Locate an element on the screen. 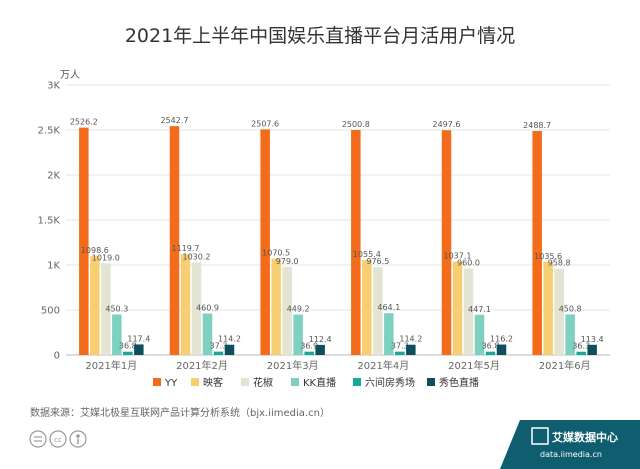 The image size is (640, 469). data-label: 1070.5 is located at coordinates (276, 253).